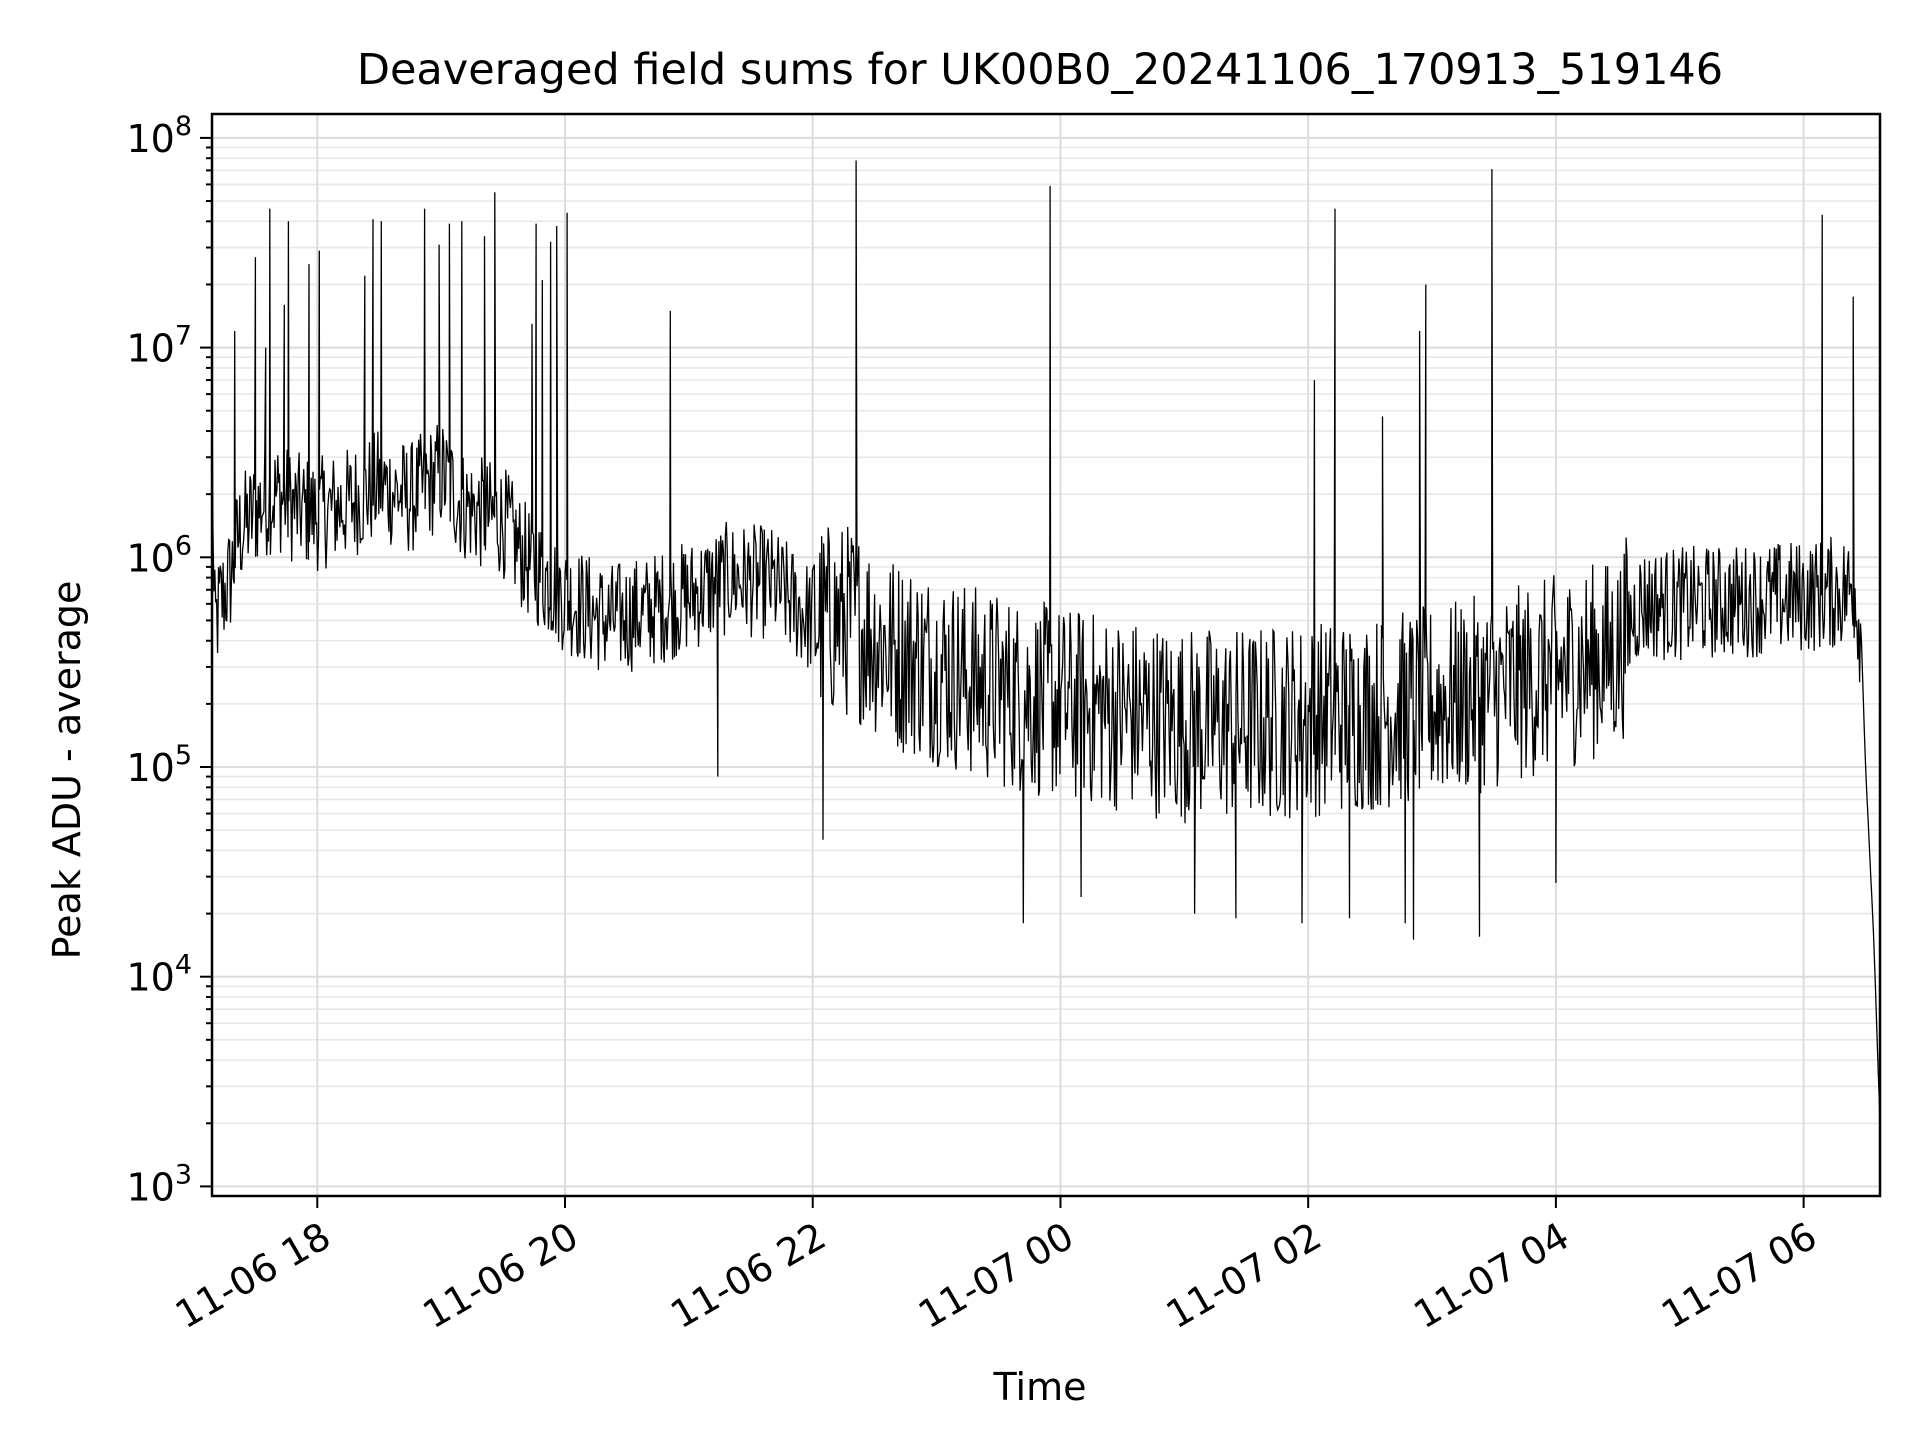 The height and width of the screenshot is (1440, 1920). What do you see at coordinates (159, 1184) in the screenshot?
I see `y-tick-label: 103` at bounding box center [159, 1184].